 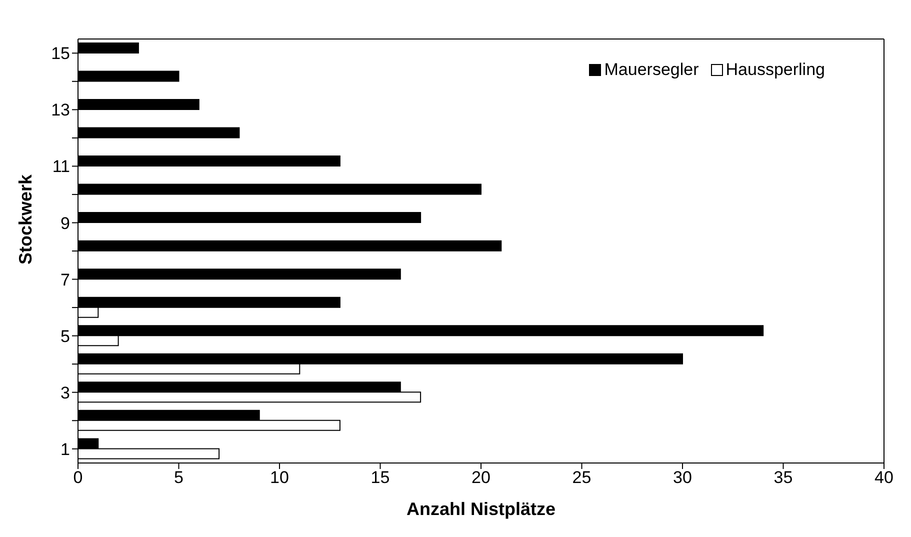 I want to click on y-tick-label: 9, so click(x=65, y=223).